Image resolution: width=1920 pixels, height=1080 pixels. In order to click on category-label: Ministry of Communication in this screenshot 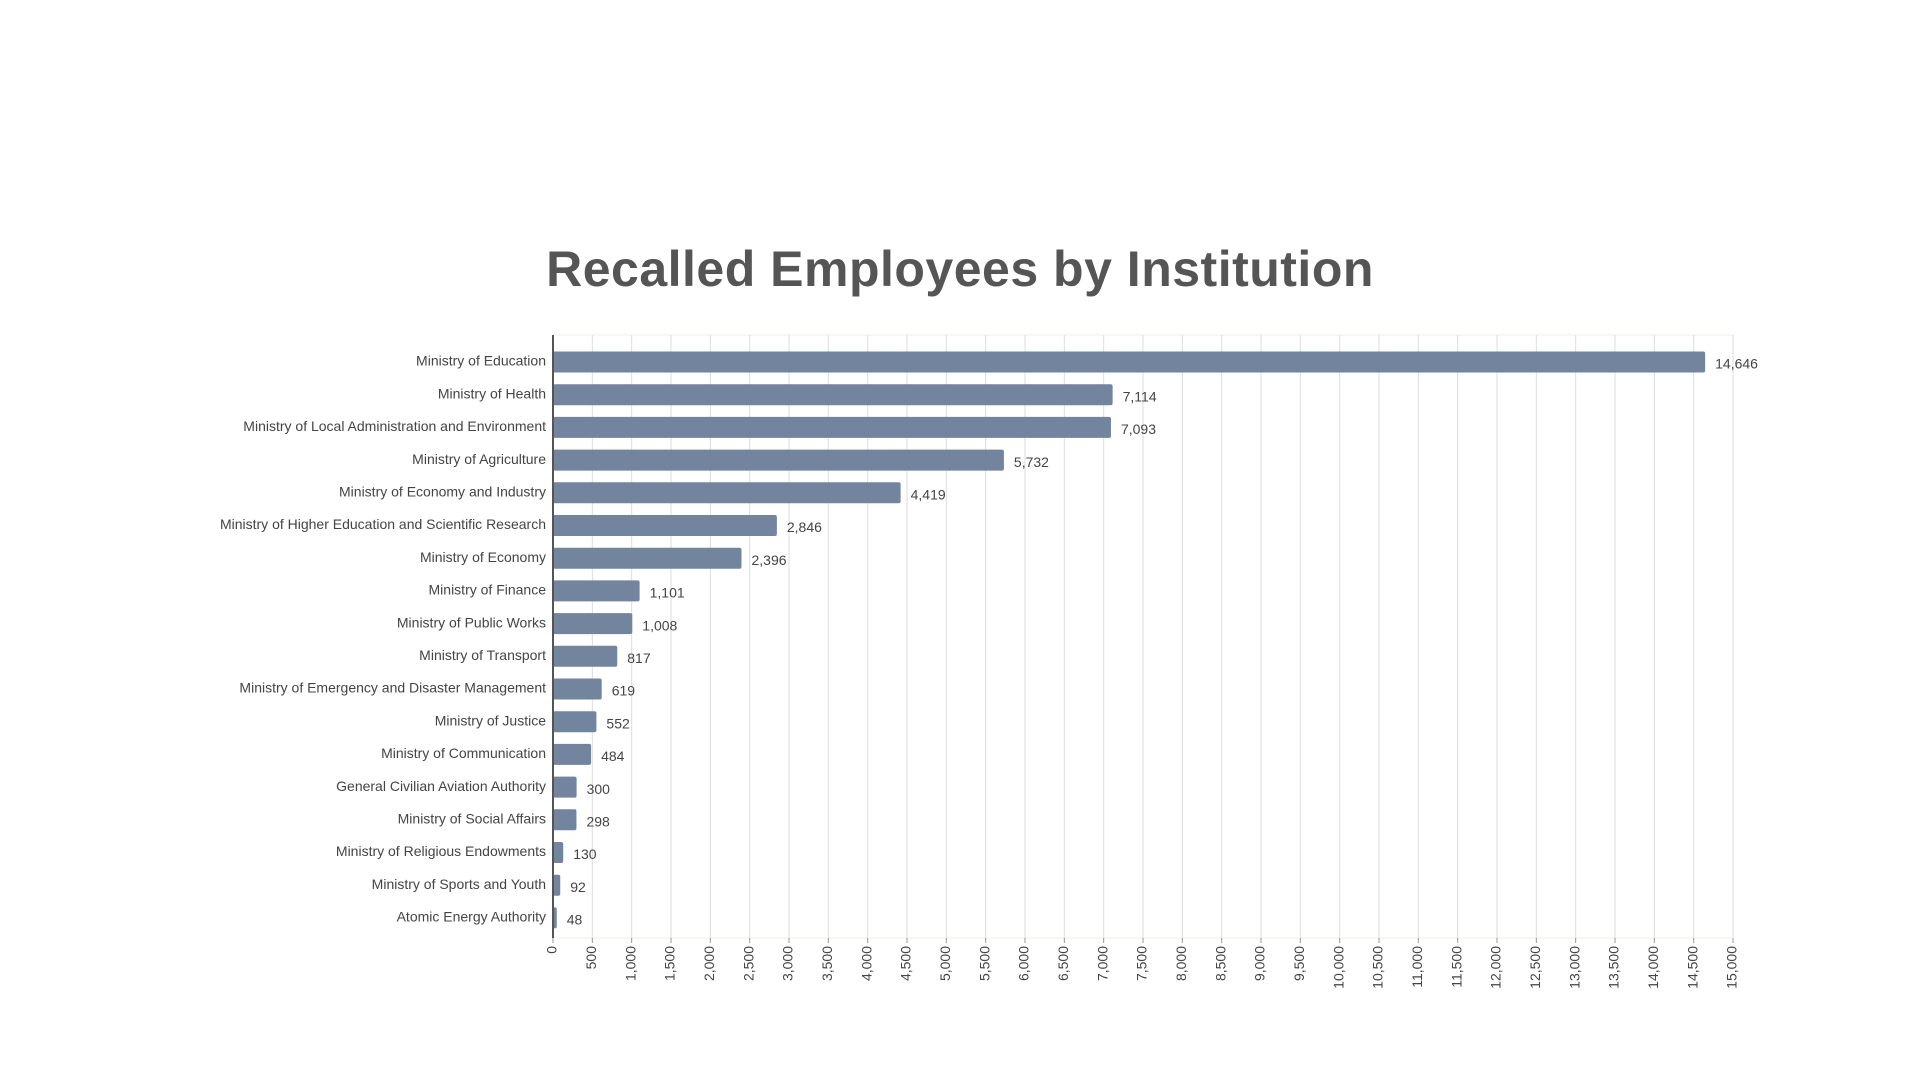, I will do `click(463, 753)`.